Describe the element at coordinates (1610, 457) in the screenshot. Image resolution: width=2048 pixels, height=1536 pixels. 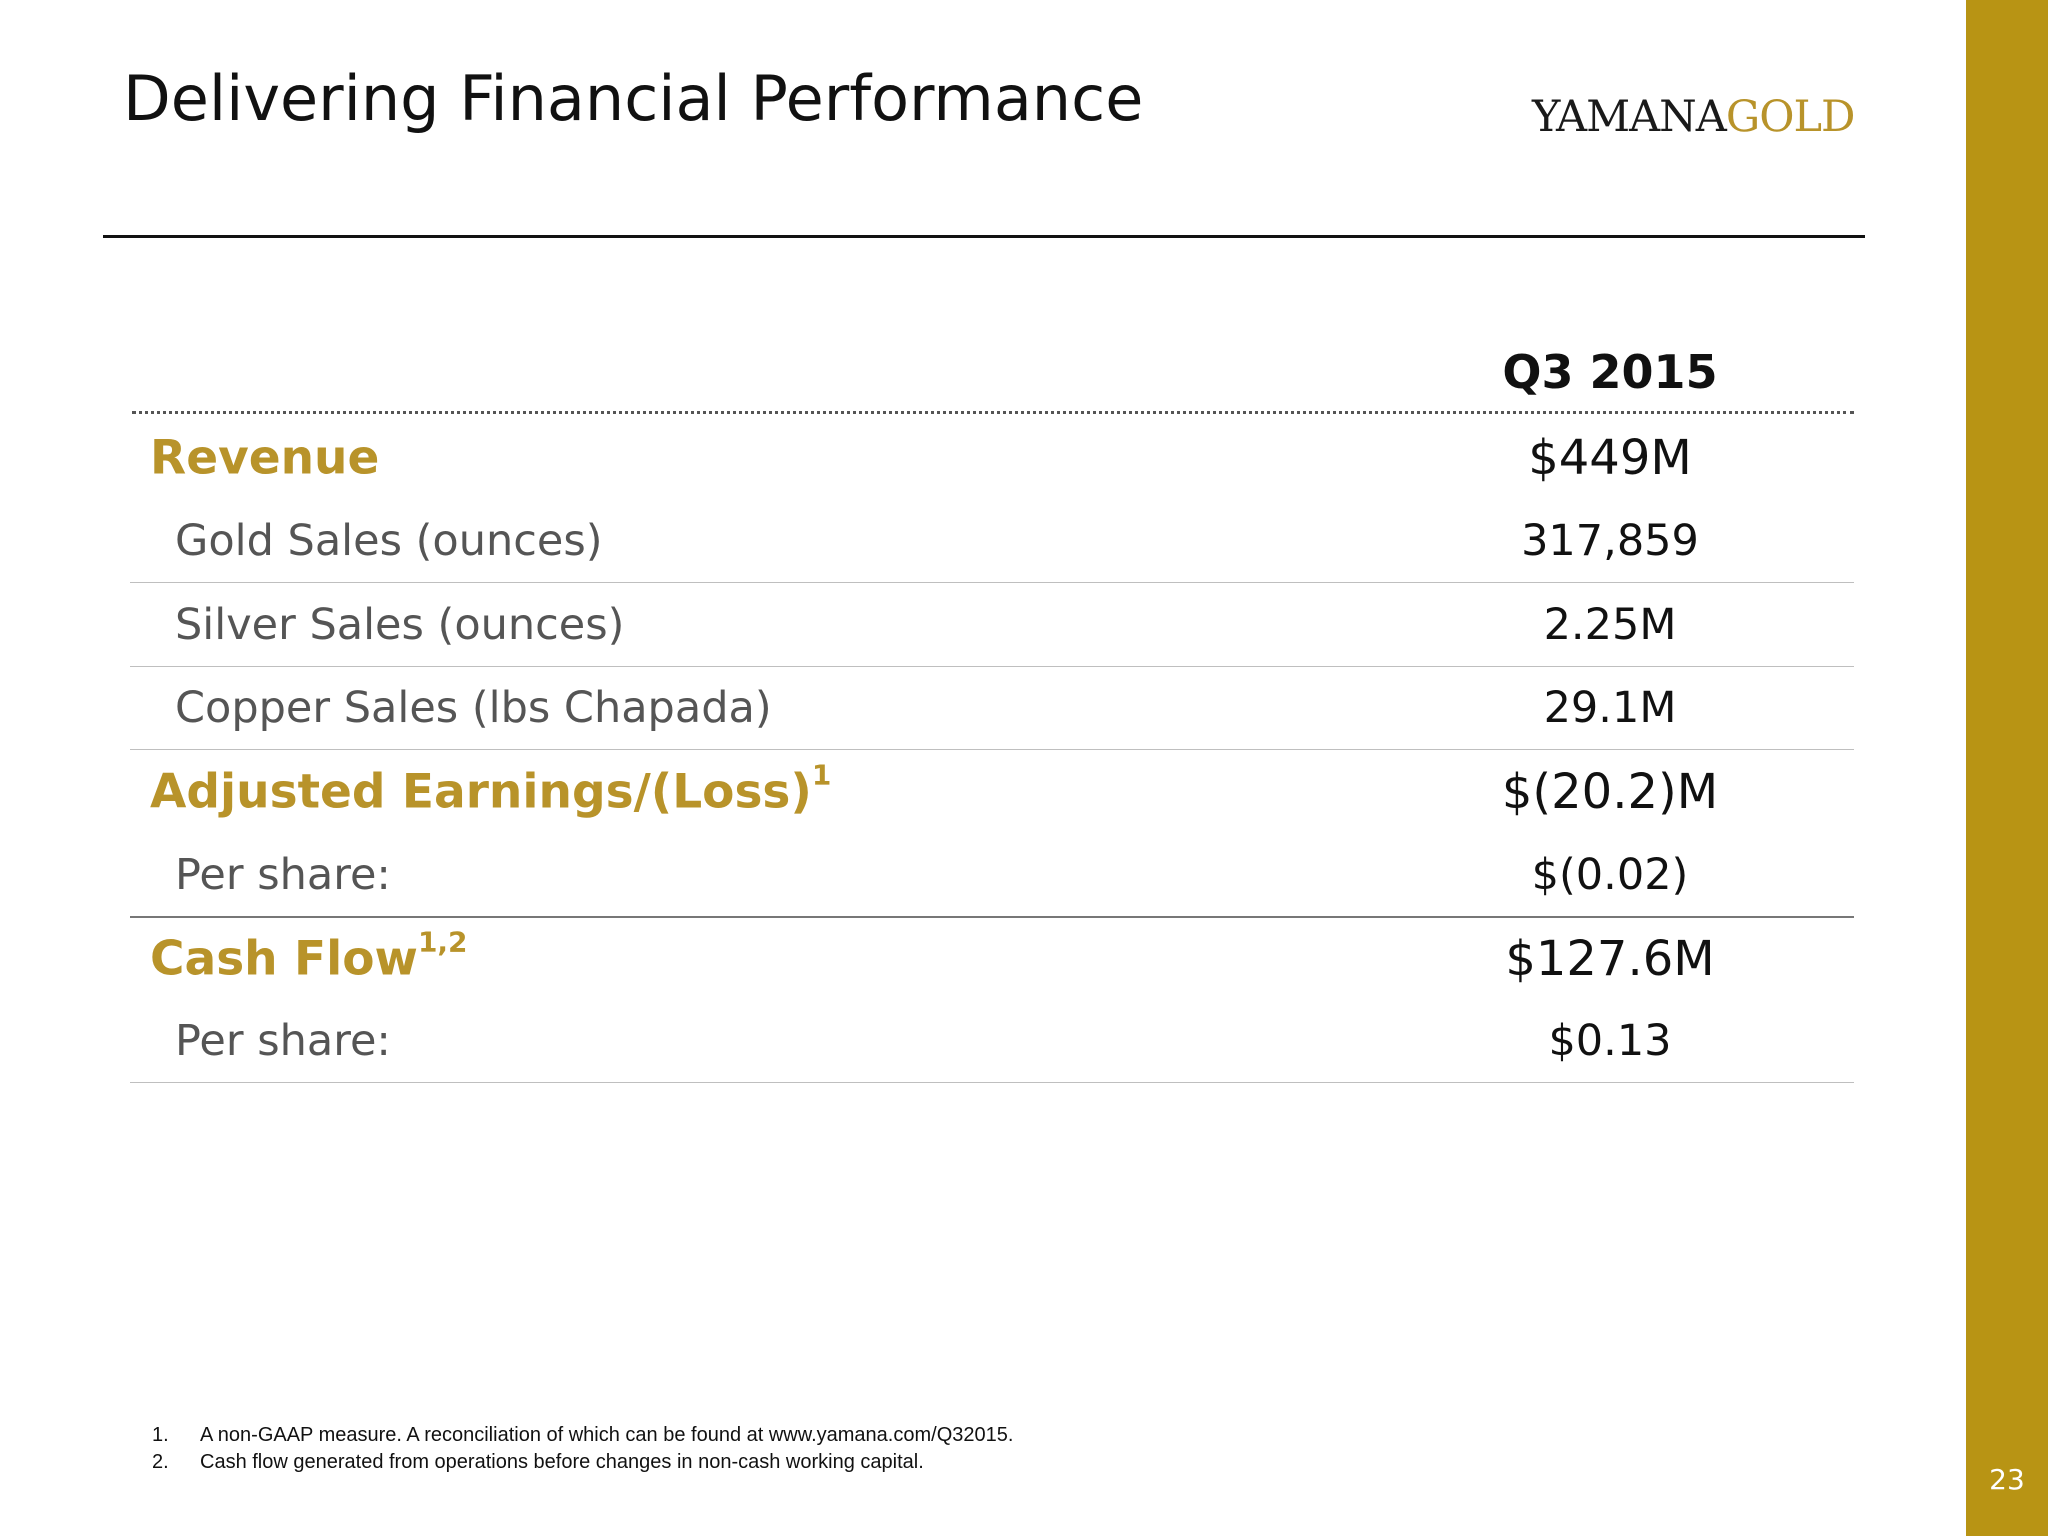
I see `row-value: $449M` at that location.